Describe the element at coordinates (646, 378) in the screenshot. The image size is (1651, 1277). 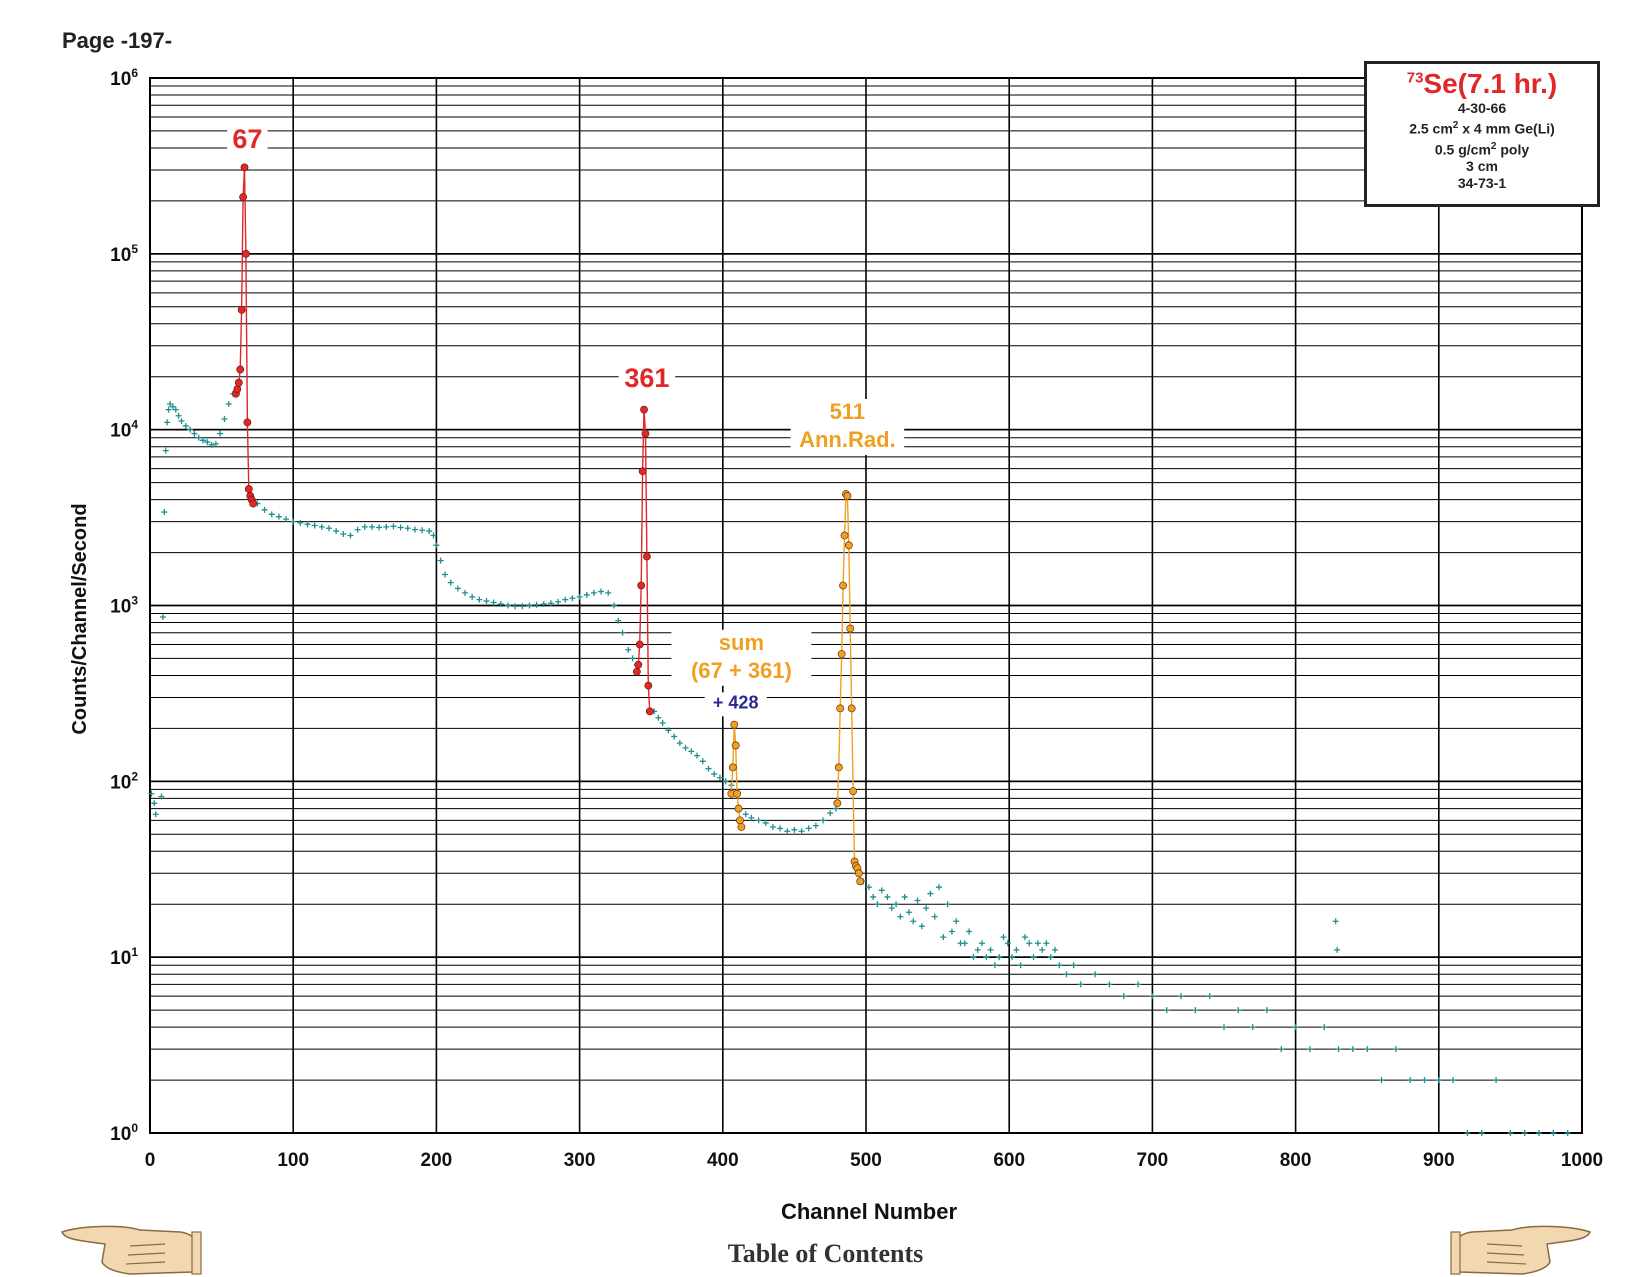
I see `peak-label: 361` at that location.